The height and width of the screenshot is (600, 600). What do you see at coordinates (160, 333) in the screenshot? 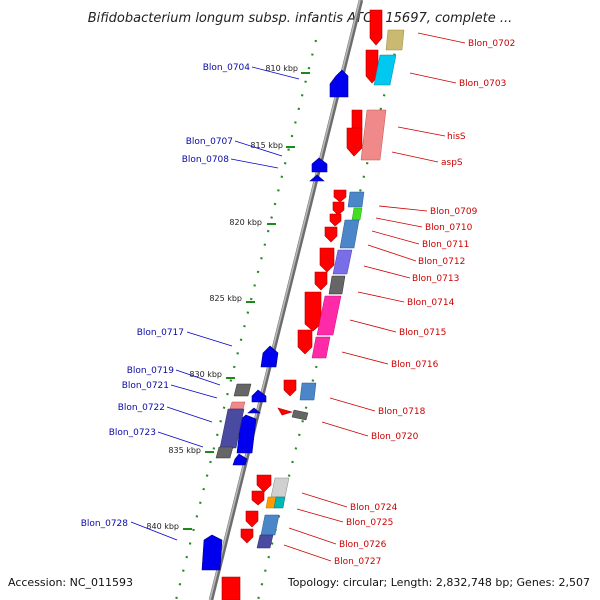
I see `gene-label-left: Blon_0717` at bounding box center [160, 333].